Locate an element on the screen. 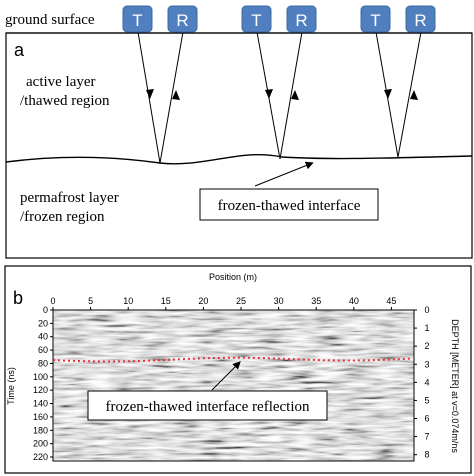 The height and width of the screenshot is (476, 474). interface-callout-box is located at coordinates (289, 204).